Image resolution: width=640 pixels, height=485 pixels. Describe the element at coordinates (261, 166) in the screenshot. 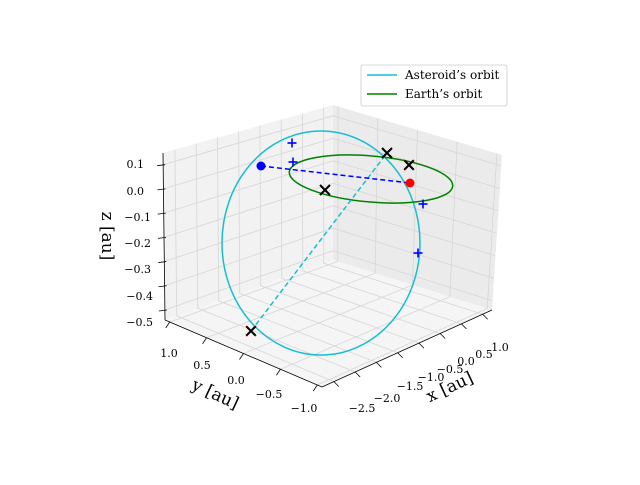

I see `asteroid-position-marker` at that location.